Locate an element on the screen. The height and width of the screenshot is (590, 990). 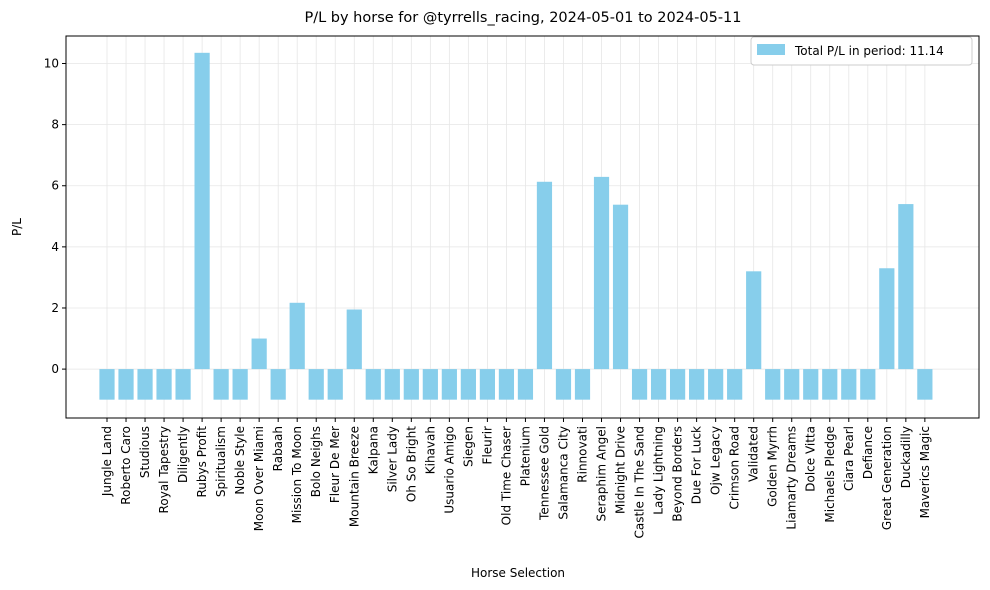
y-tick-label: 10 is located at coordinates (51, 64).